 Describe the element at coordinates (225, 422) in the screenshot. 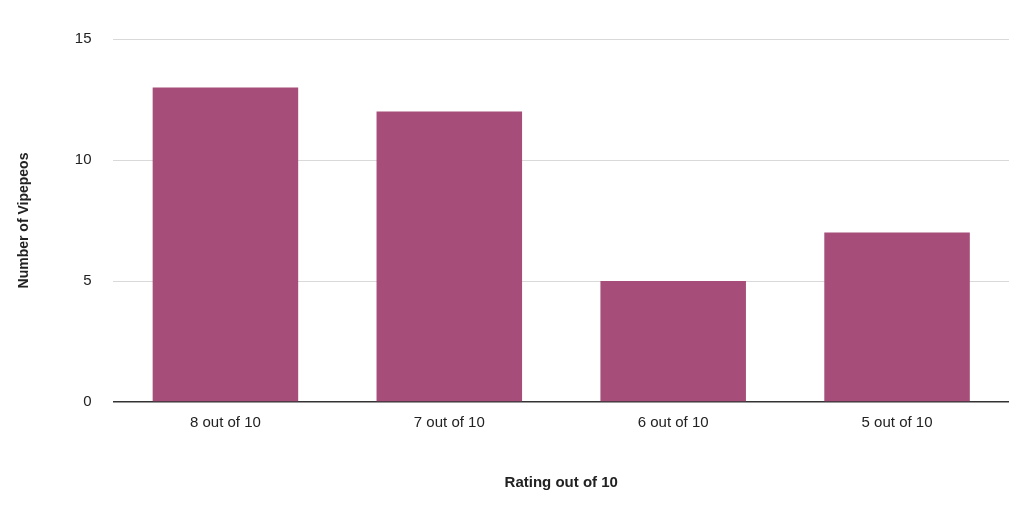

I see `x-tick-label: 8 out of 10` at that location.